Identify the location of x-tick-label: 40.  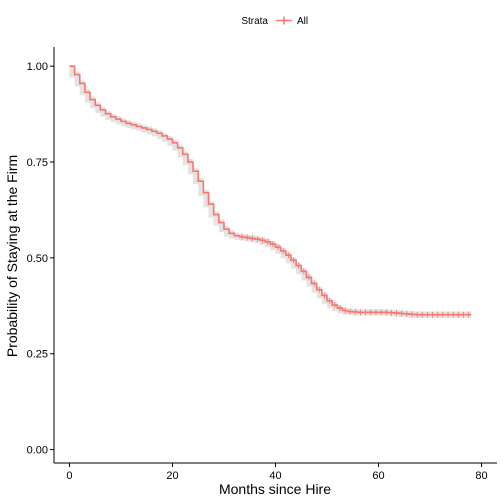
(275, 476).